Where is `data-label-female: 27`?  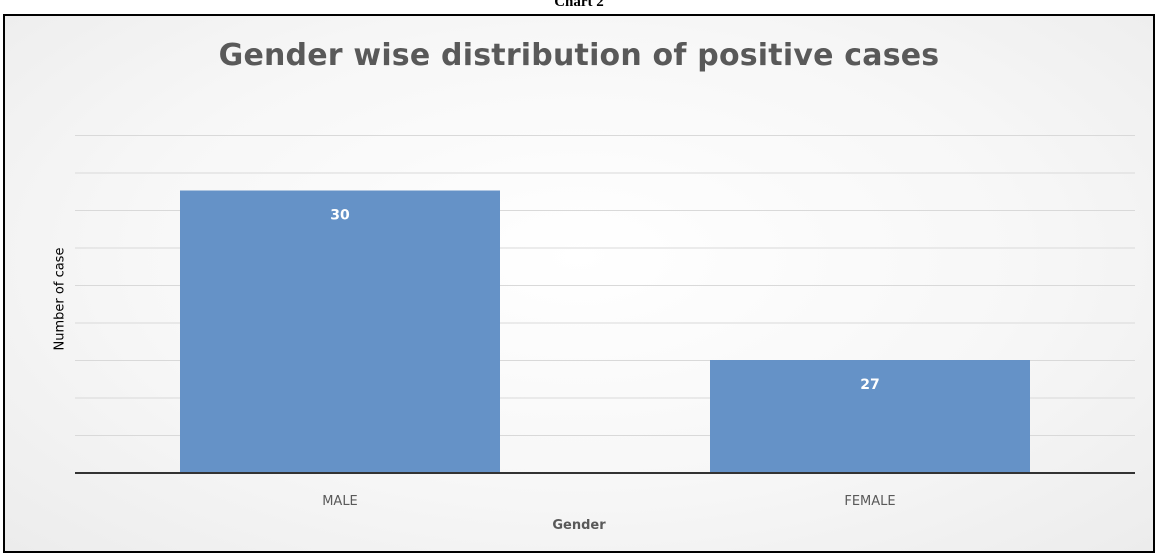
data-label-female: 27 is located at coordinates (869, 385).